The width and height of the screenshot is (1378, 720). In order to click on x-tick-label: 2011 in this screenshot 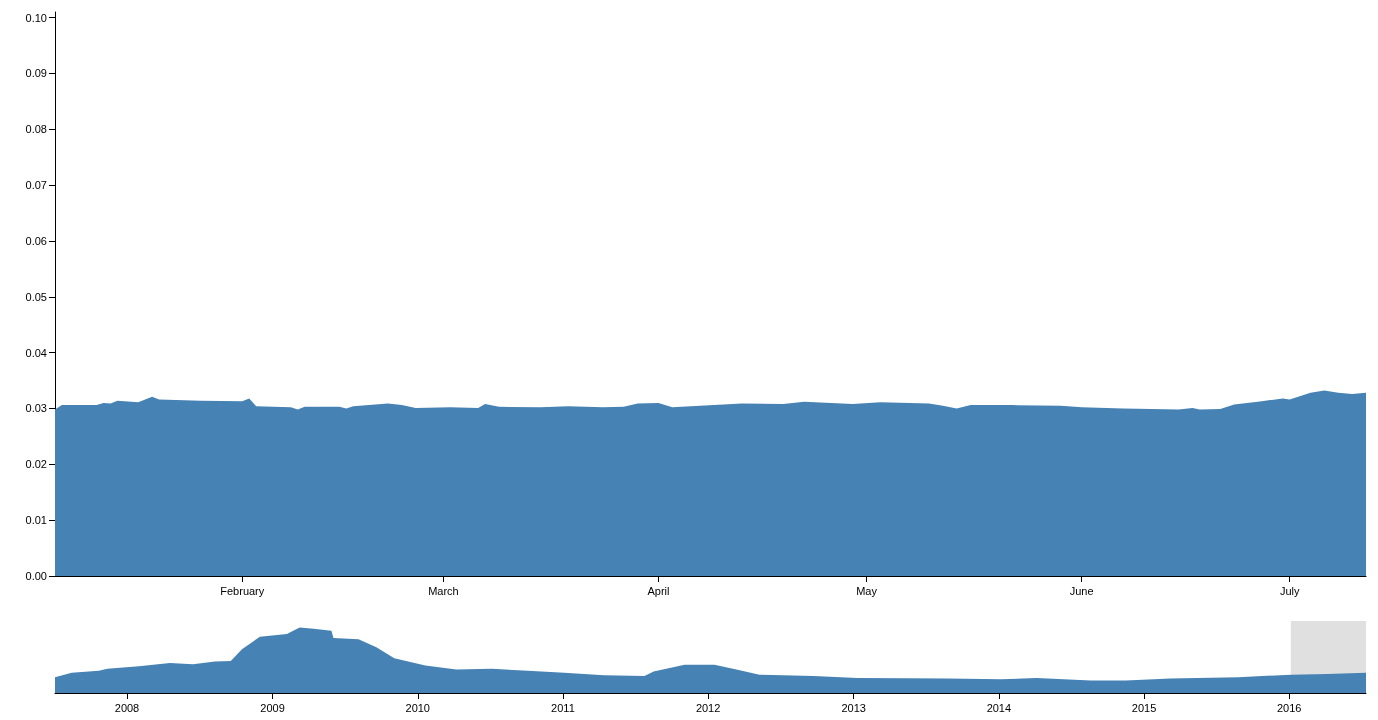, I will do `click(563, 707)`.